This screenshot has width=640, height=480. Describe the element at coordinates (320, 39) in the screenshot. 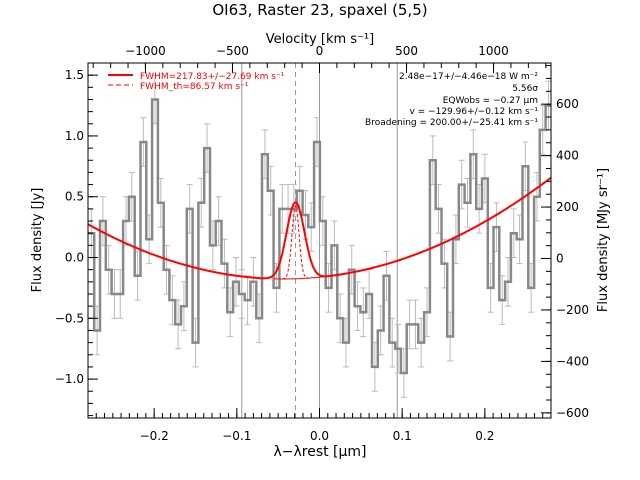

I see `top-axis-label: Velocity [km s⁻¹]` at that location.